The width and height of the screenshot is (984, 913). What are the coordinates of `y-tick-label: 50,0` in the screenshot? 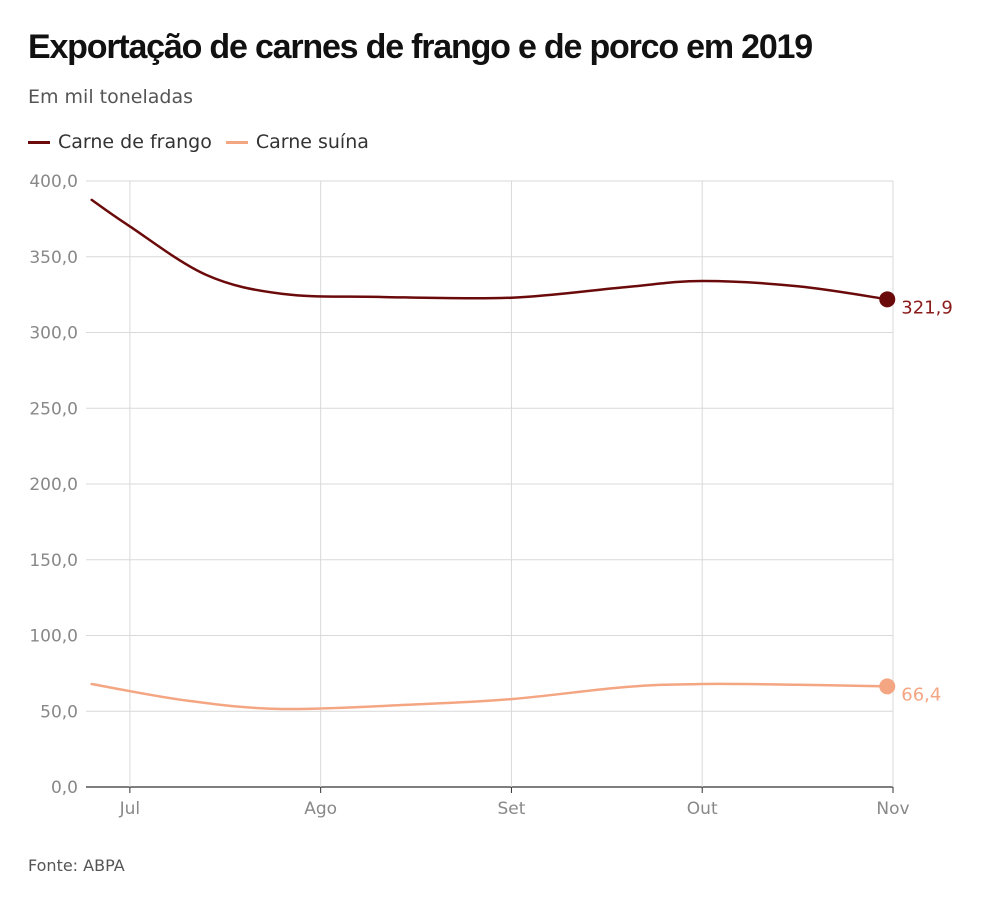 It's located at (59, 712).